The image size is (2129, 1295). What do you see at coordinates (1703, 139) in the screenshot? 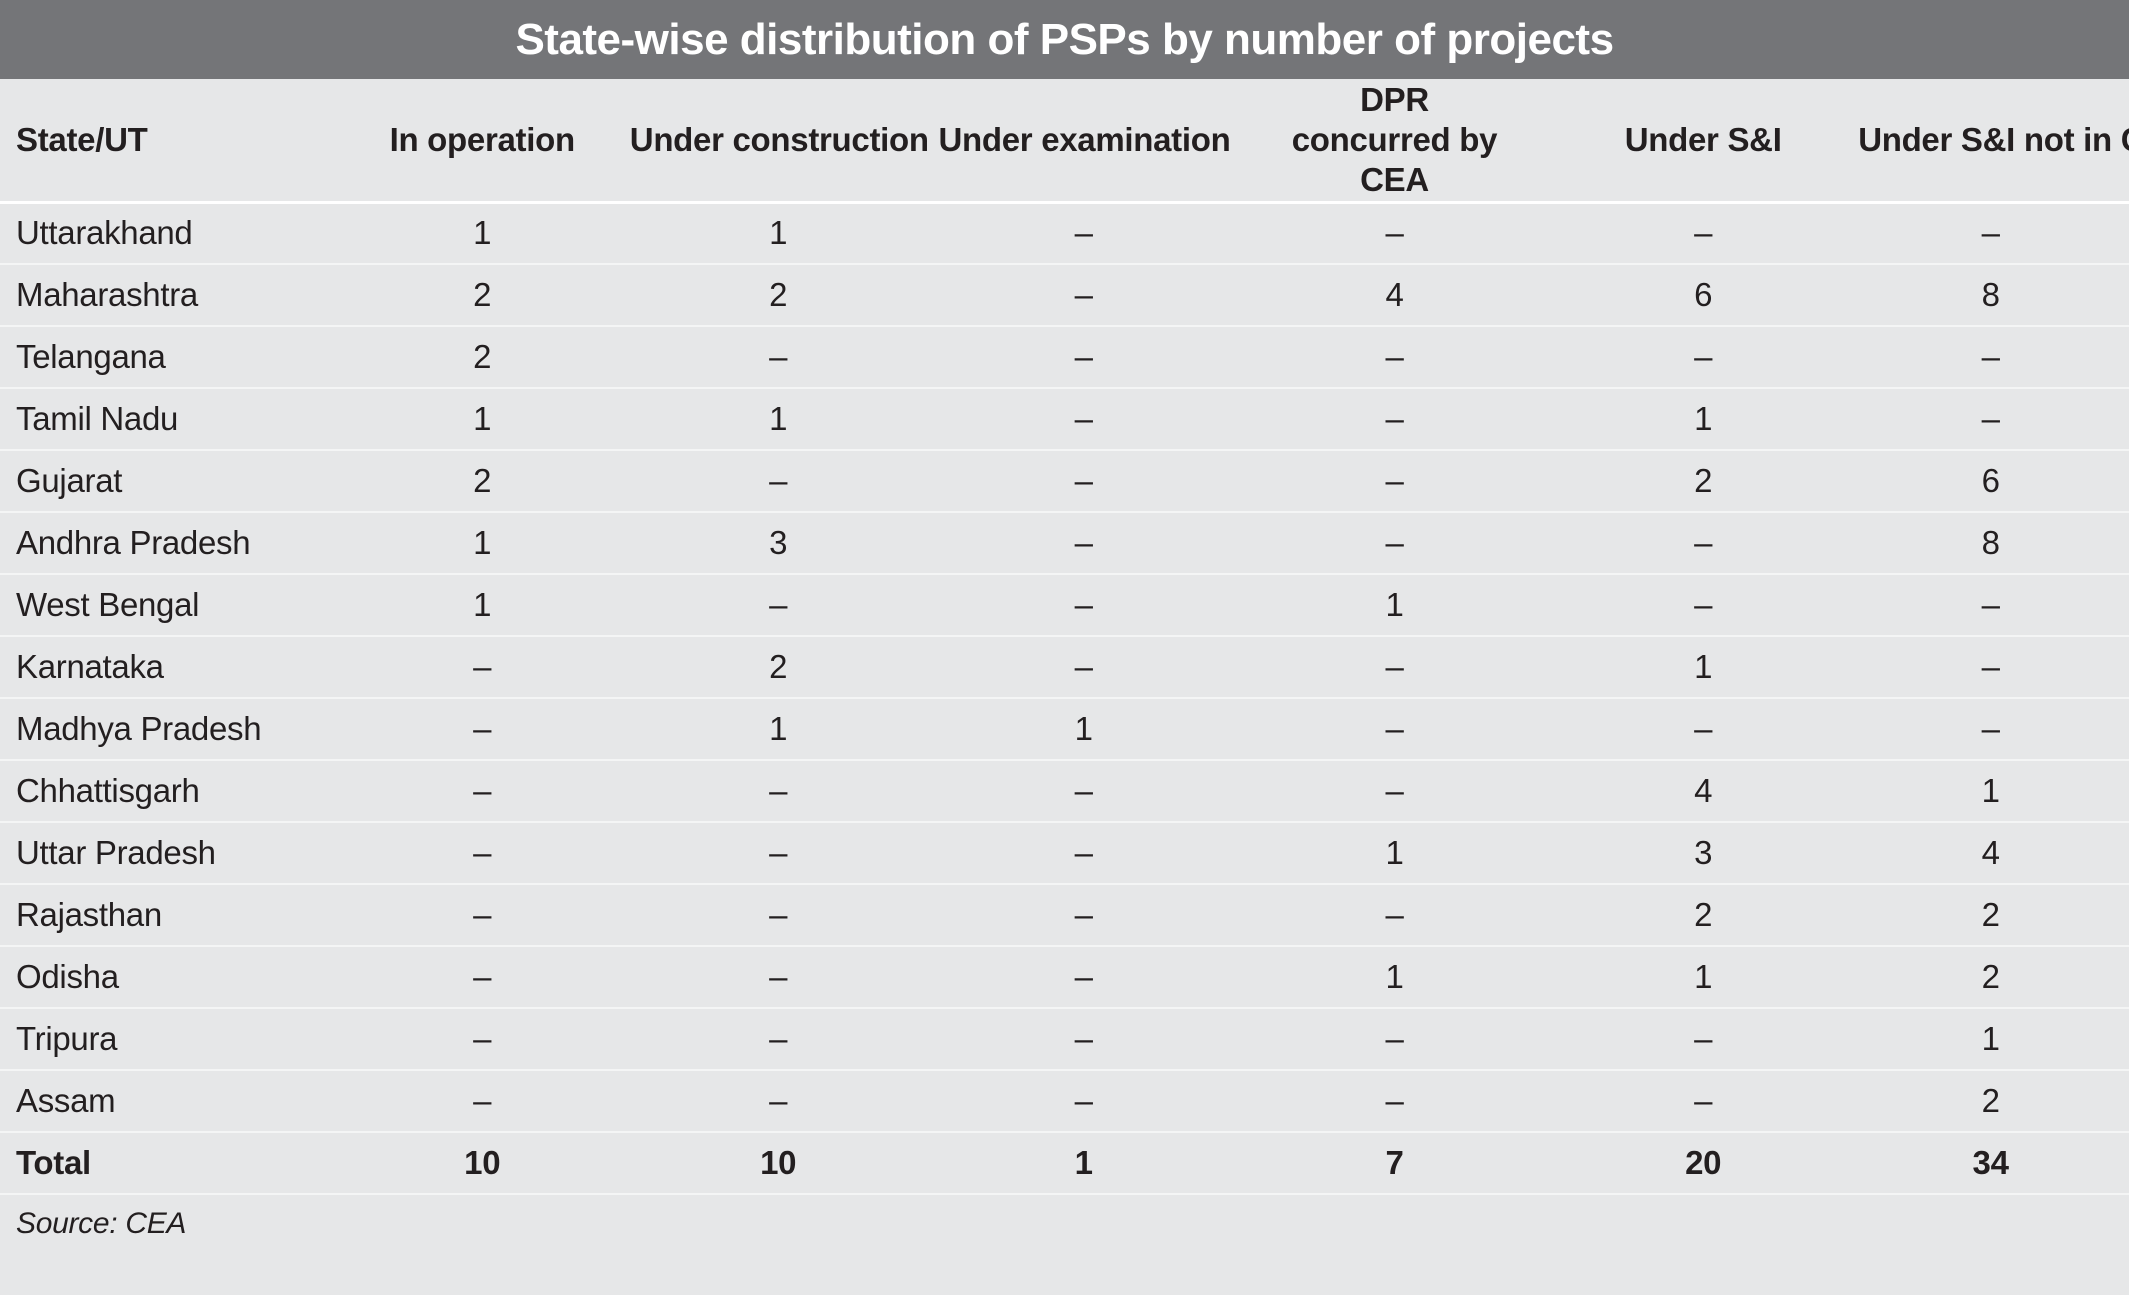
I see `column-header-label: Under S&I` at bounding box center [1703, 139].